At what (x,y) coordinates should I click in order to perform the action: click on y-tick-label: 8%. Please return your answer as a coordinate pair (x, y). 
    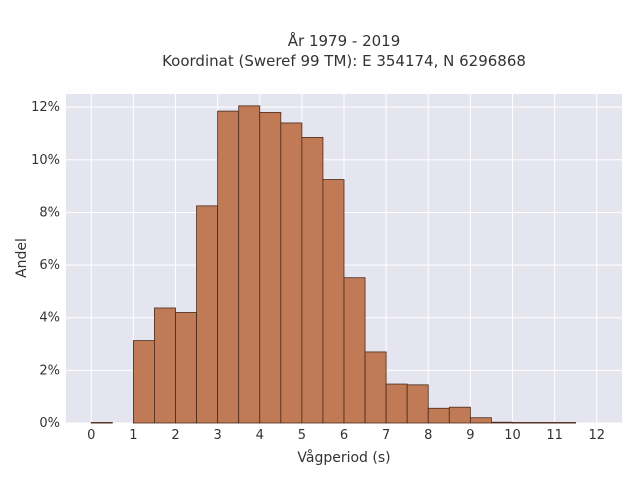
    Looking at the image, I should click on (49, 212).